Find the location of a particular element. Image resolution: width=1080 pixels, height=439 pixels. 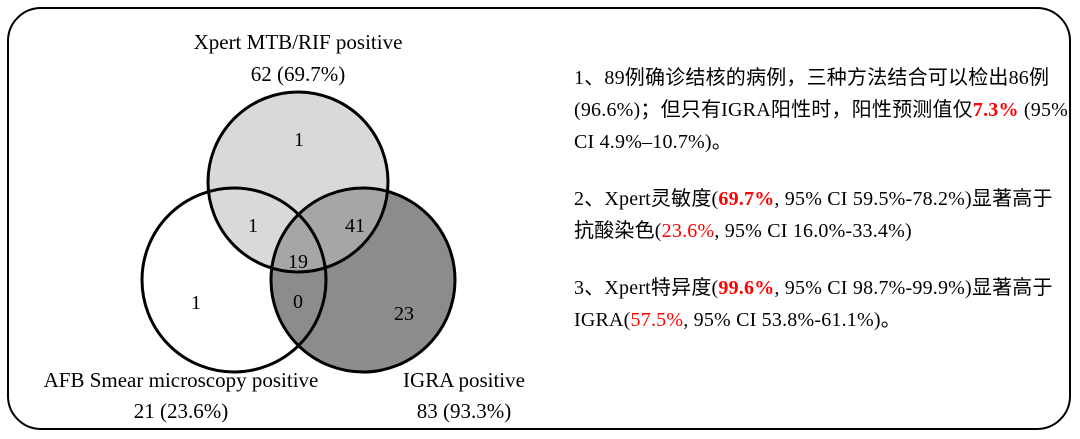

region-xpert-igra: 41 is located at coordinates (355, 226).